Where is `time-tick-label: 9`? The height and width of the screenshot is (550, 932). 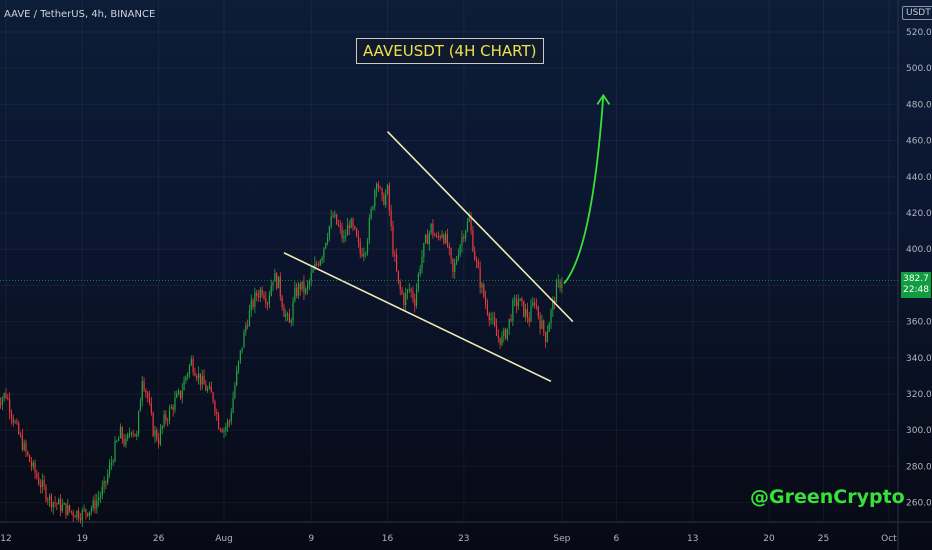
time-tick-label: 9 is located at coordinates (311, 539).